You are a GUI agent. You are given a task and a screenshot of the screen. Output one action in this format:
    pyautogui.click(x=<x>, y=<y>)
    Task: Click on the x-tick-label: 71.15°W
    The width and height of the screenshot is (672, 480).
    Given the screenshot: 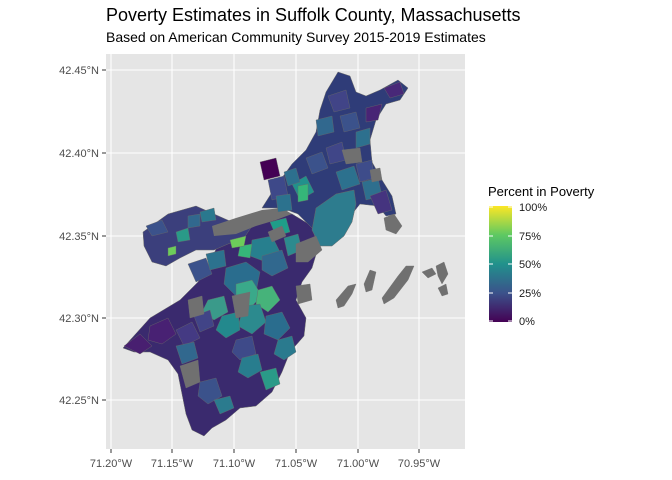 What is the action you would take?
    pyautogui.click(x=172, y=464)
    